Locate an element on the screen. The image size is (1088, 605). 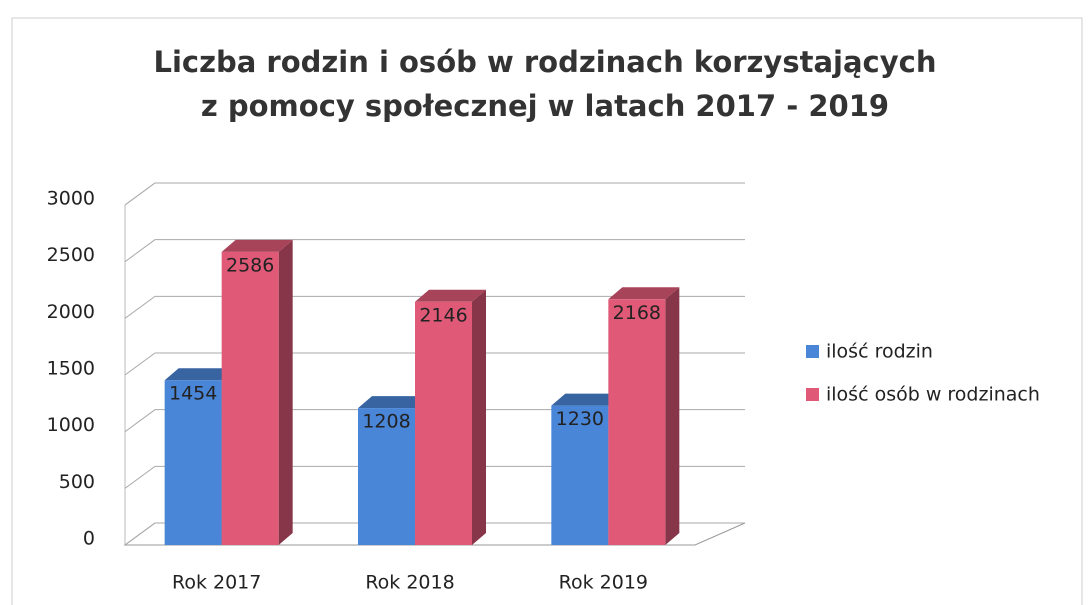
data-label: 2586 is located at coordinates (250, 265).